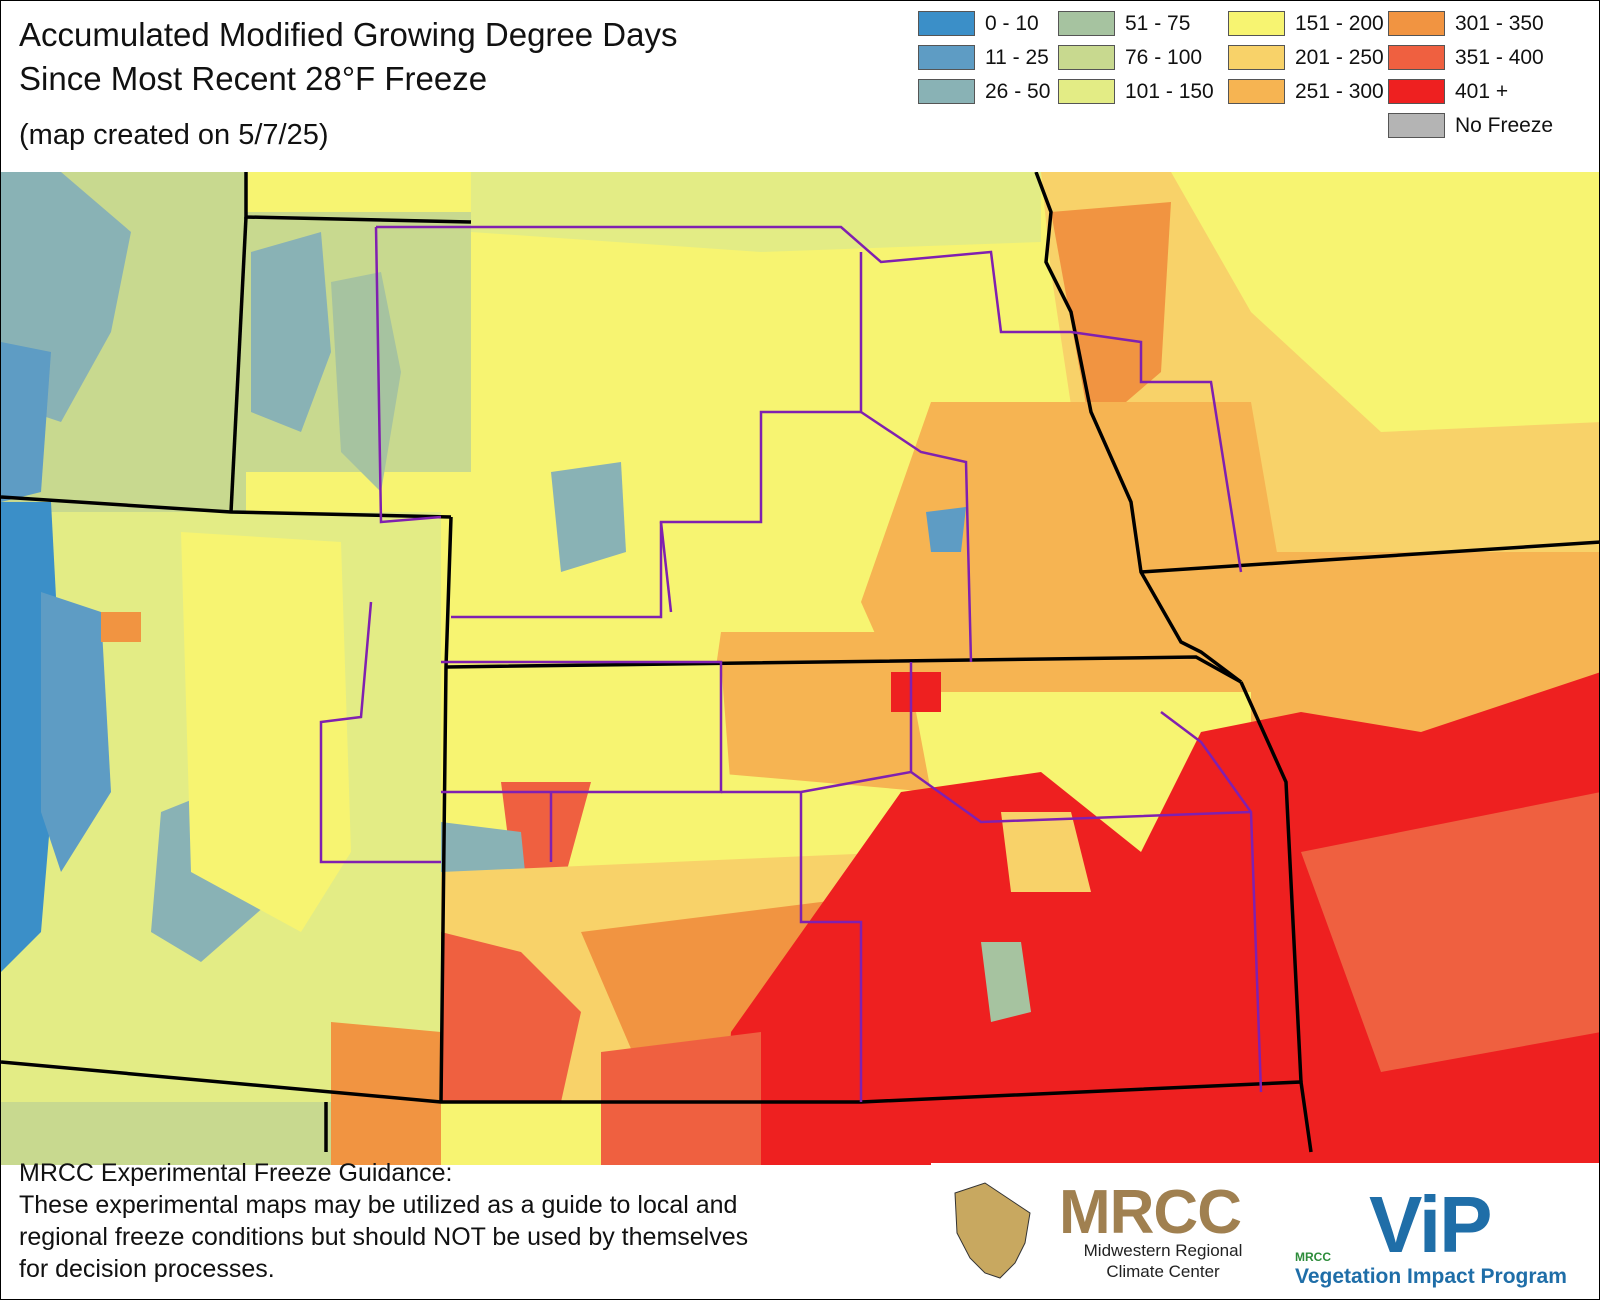 Image resolution: width=1600 pixels, height=1300 pixels. I want to click on midwest-map-icon, so click(992, 1230).